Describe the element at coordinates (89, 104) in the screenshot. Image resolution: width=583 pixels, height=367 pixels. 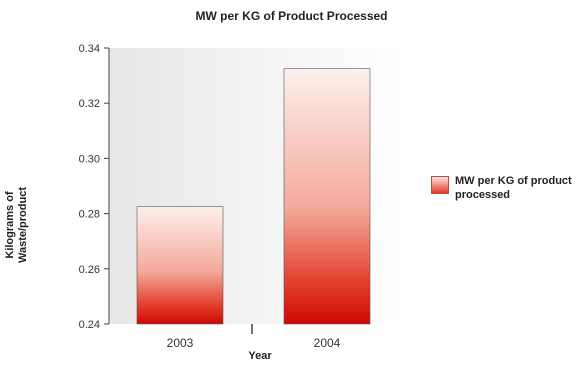
I see `y-tick-label: 0.32` at that location.